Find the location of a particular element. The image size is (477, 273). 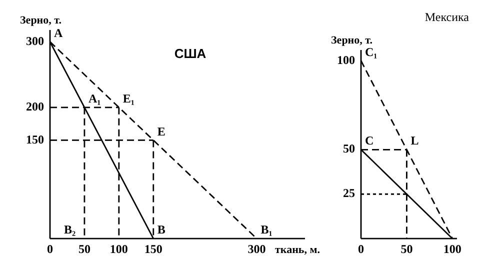

y-tick-label: 50 is located at coordinates (349, 149).